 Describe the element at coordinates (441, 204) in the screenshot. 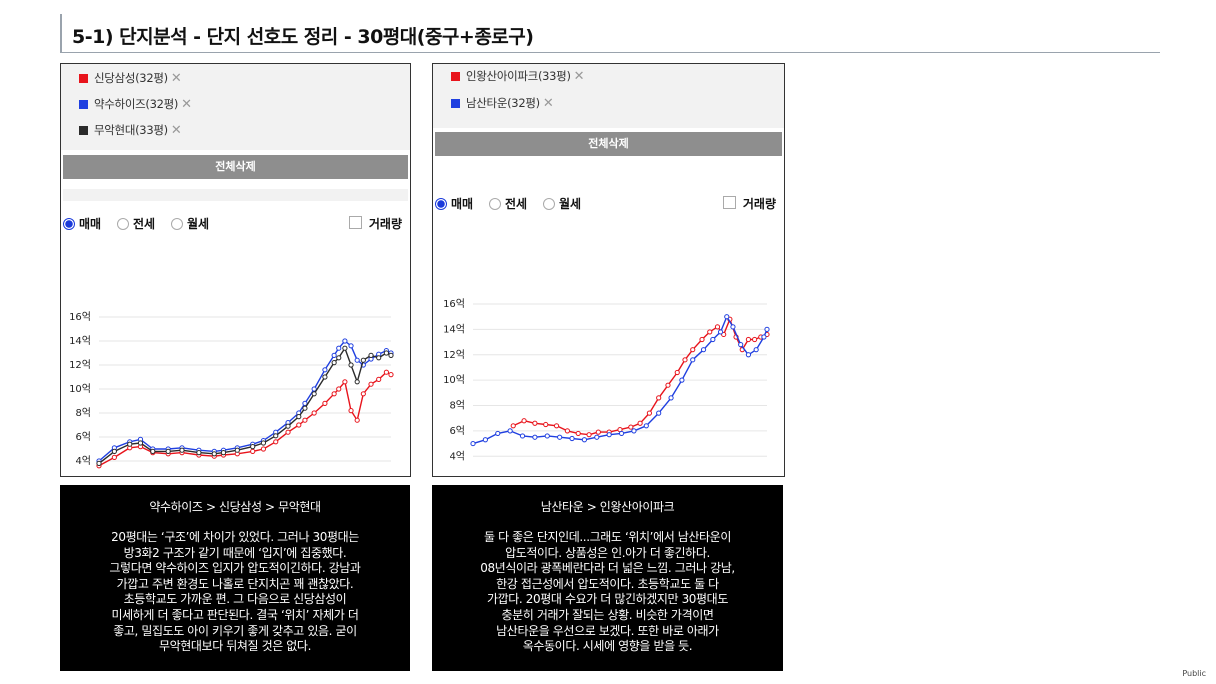

I see `radio-selected-icon` at that location.